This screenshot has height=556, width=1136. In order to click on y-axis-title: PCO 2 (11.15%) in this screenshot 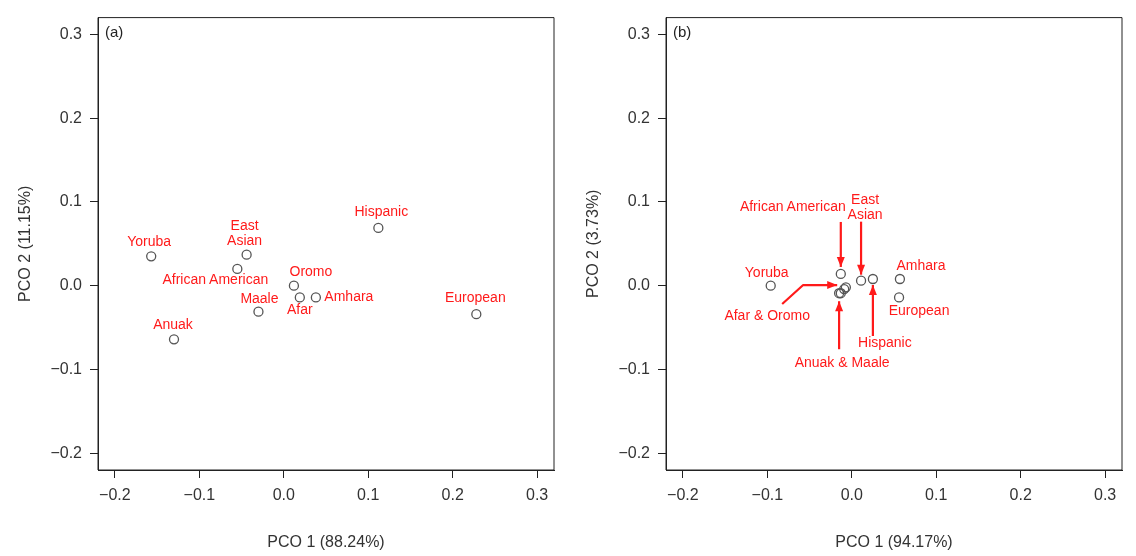, I will do `click(25, 243)`.